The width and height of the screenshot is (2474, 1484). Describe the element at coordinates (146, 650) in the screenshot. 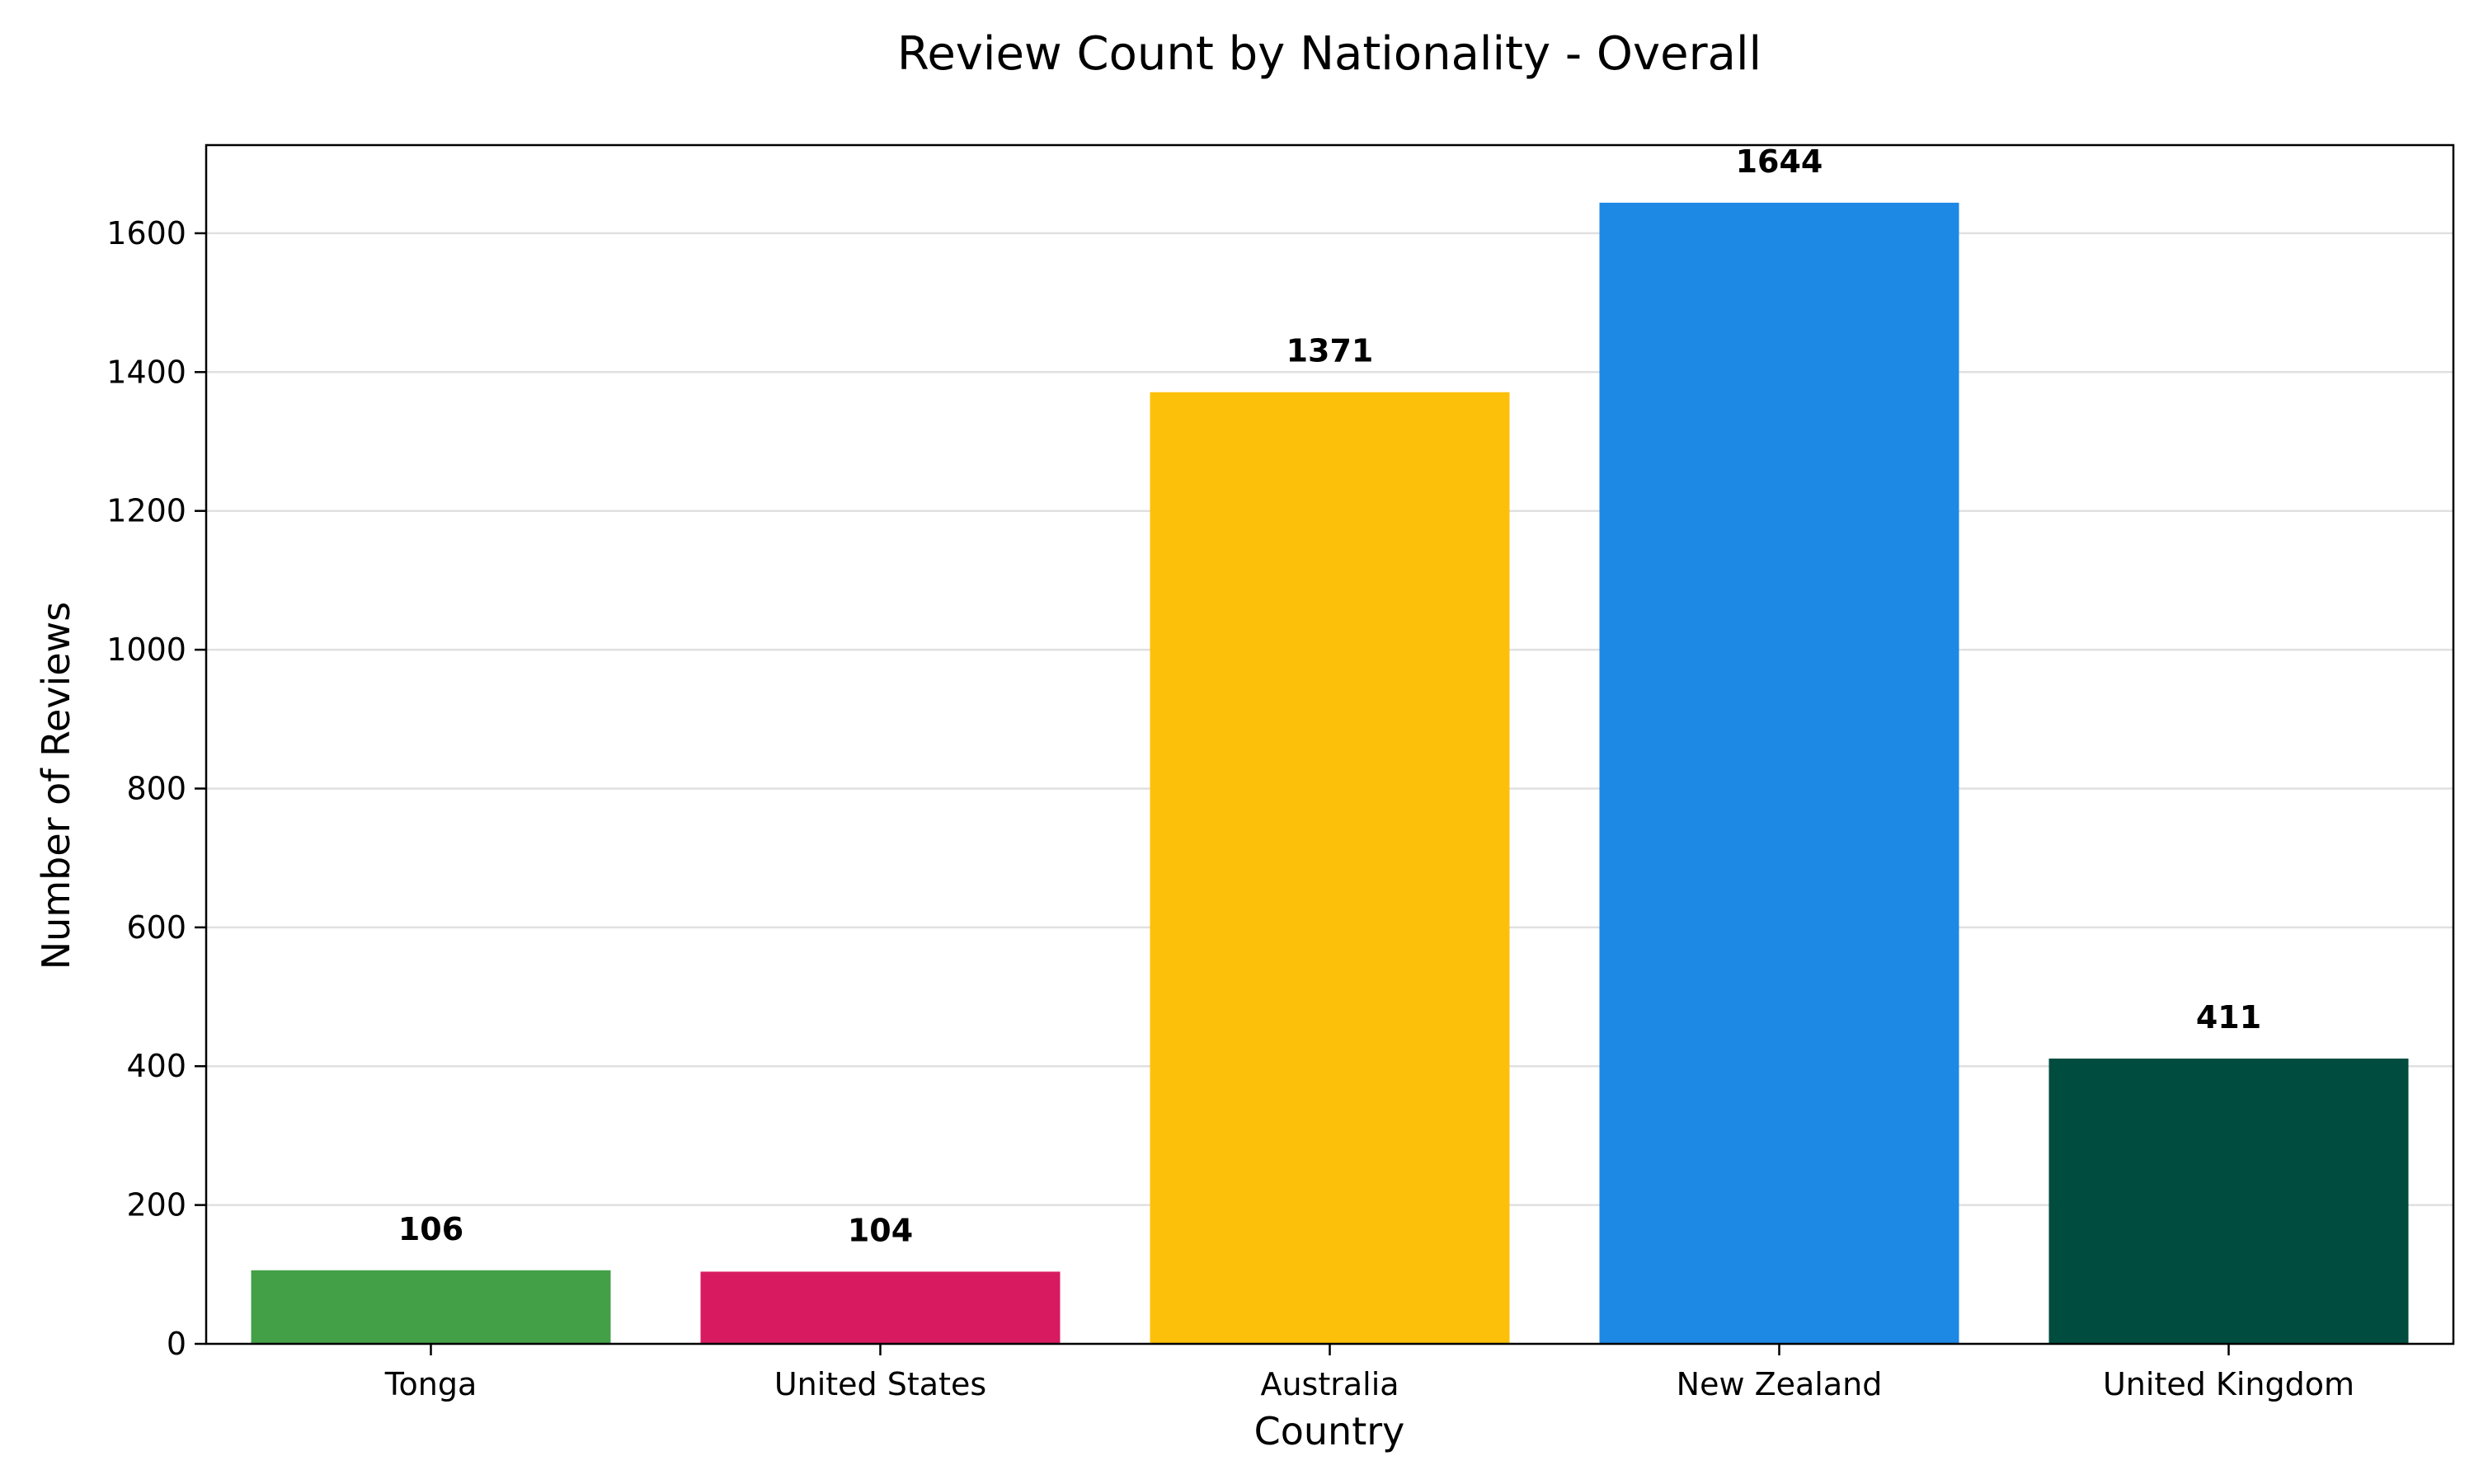

I see `y-tick-label: 1000` at that location.